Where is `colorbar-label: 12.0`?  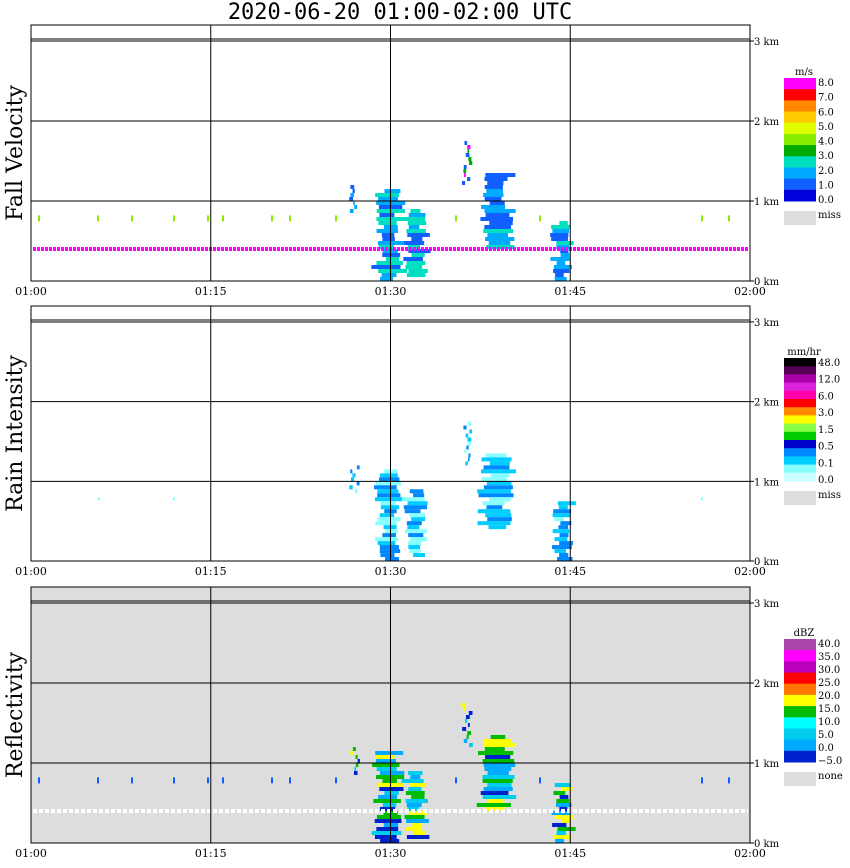 colorbar-label: 12.0 is located at coordinates (829, 380).